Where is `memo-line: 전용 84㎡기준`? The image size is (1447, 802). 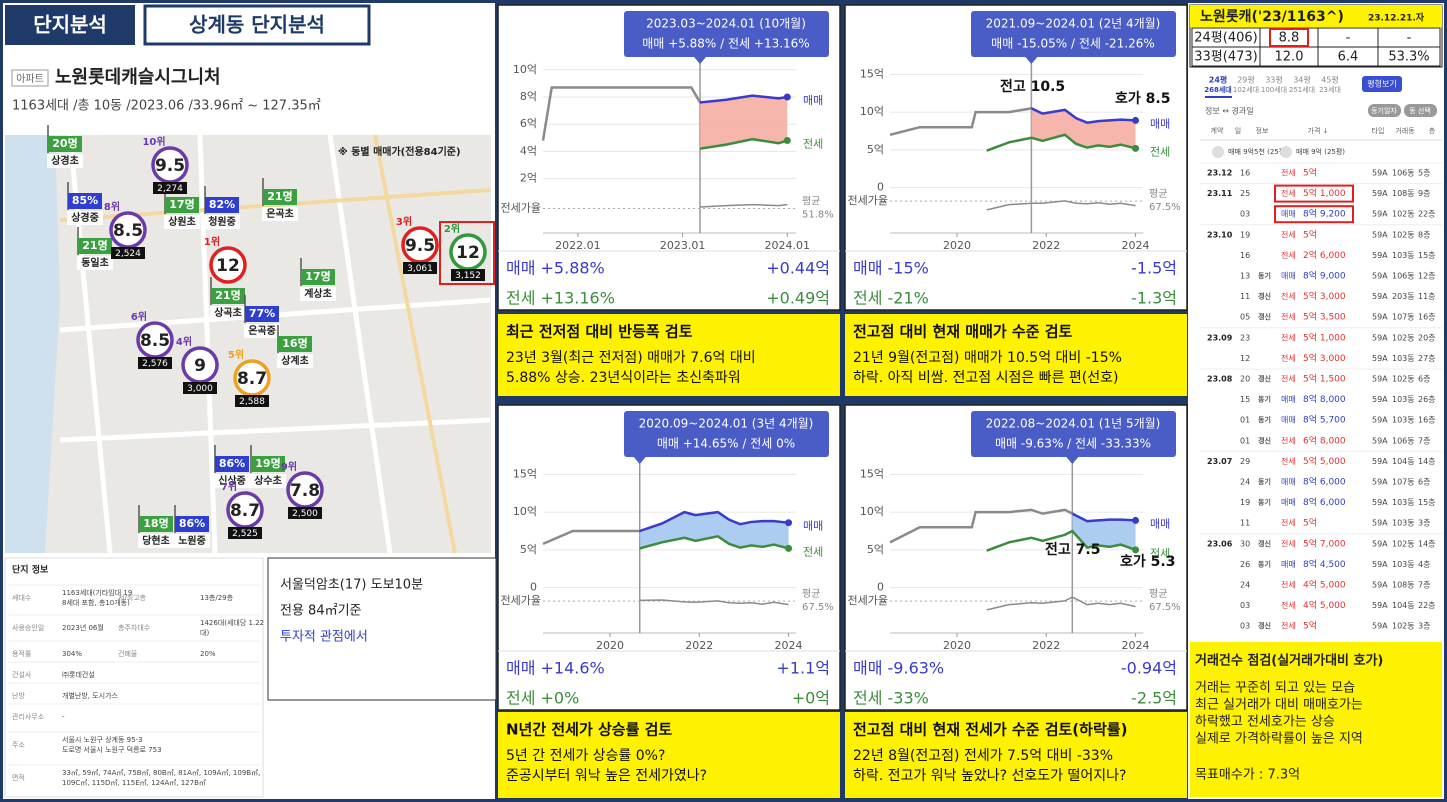 memo-line: 전용 84㎡기준 is located at coordinates (321, 611).